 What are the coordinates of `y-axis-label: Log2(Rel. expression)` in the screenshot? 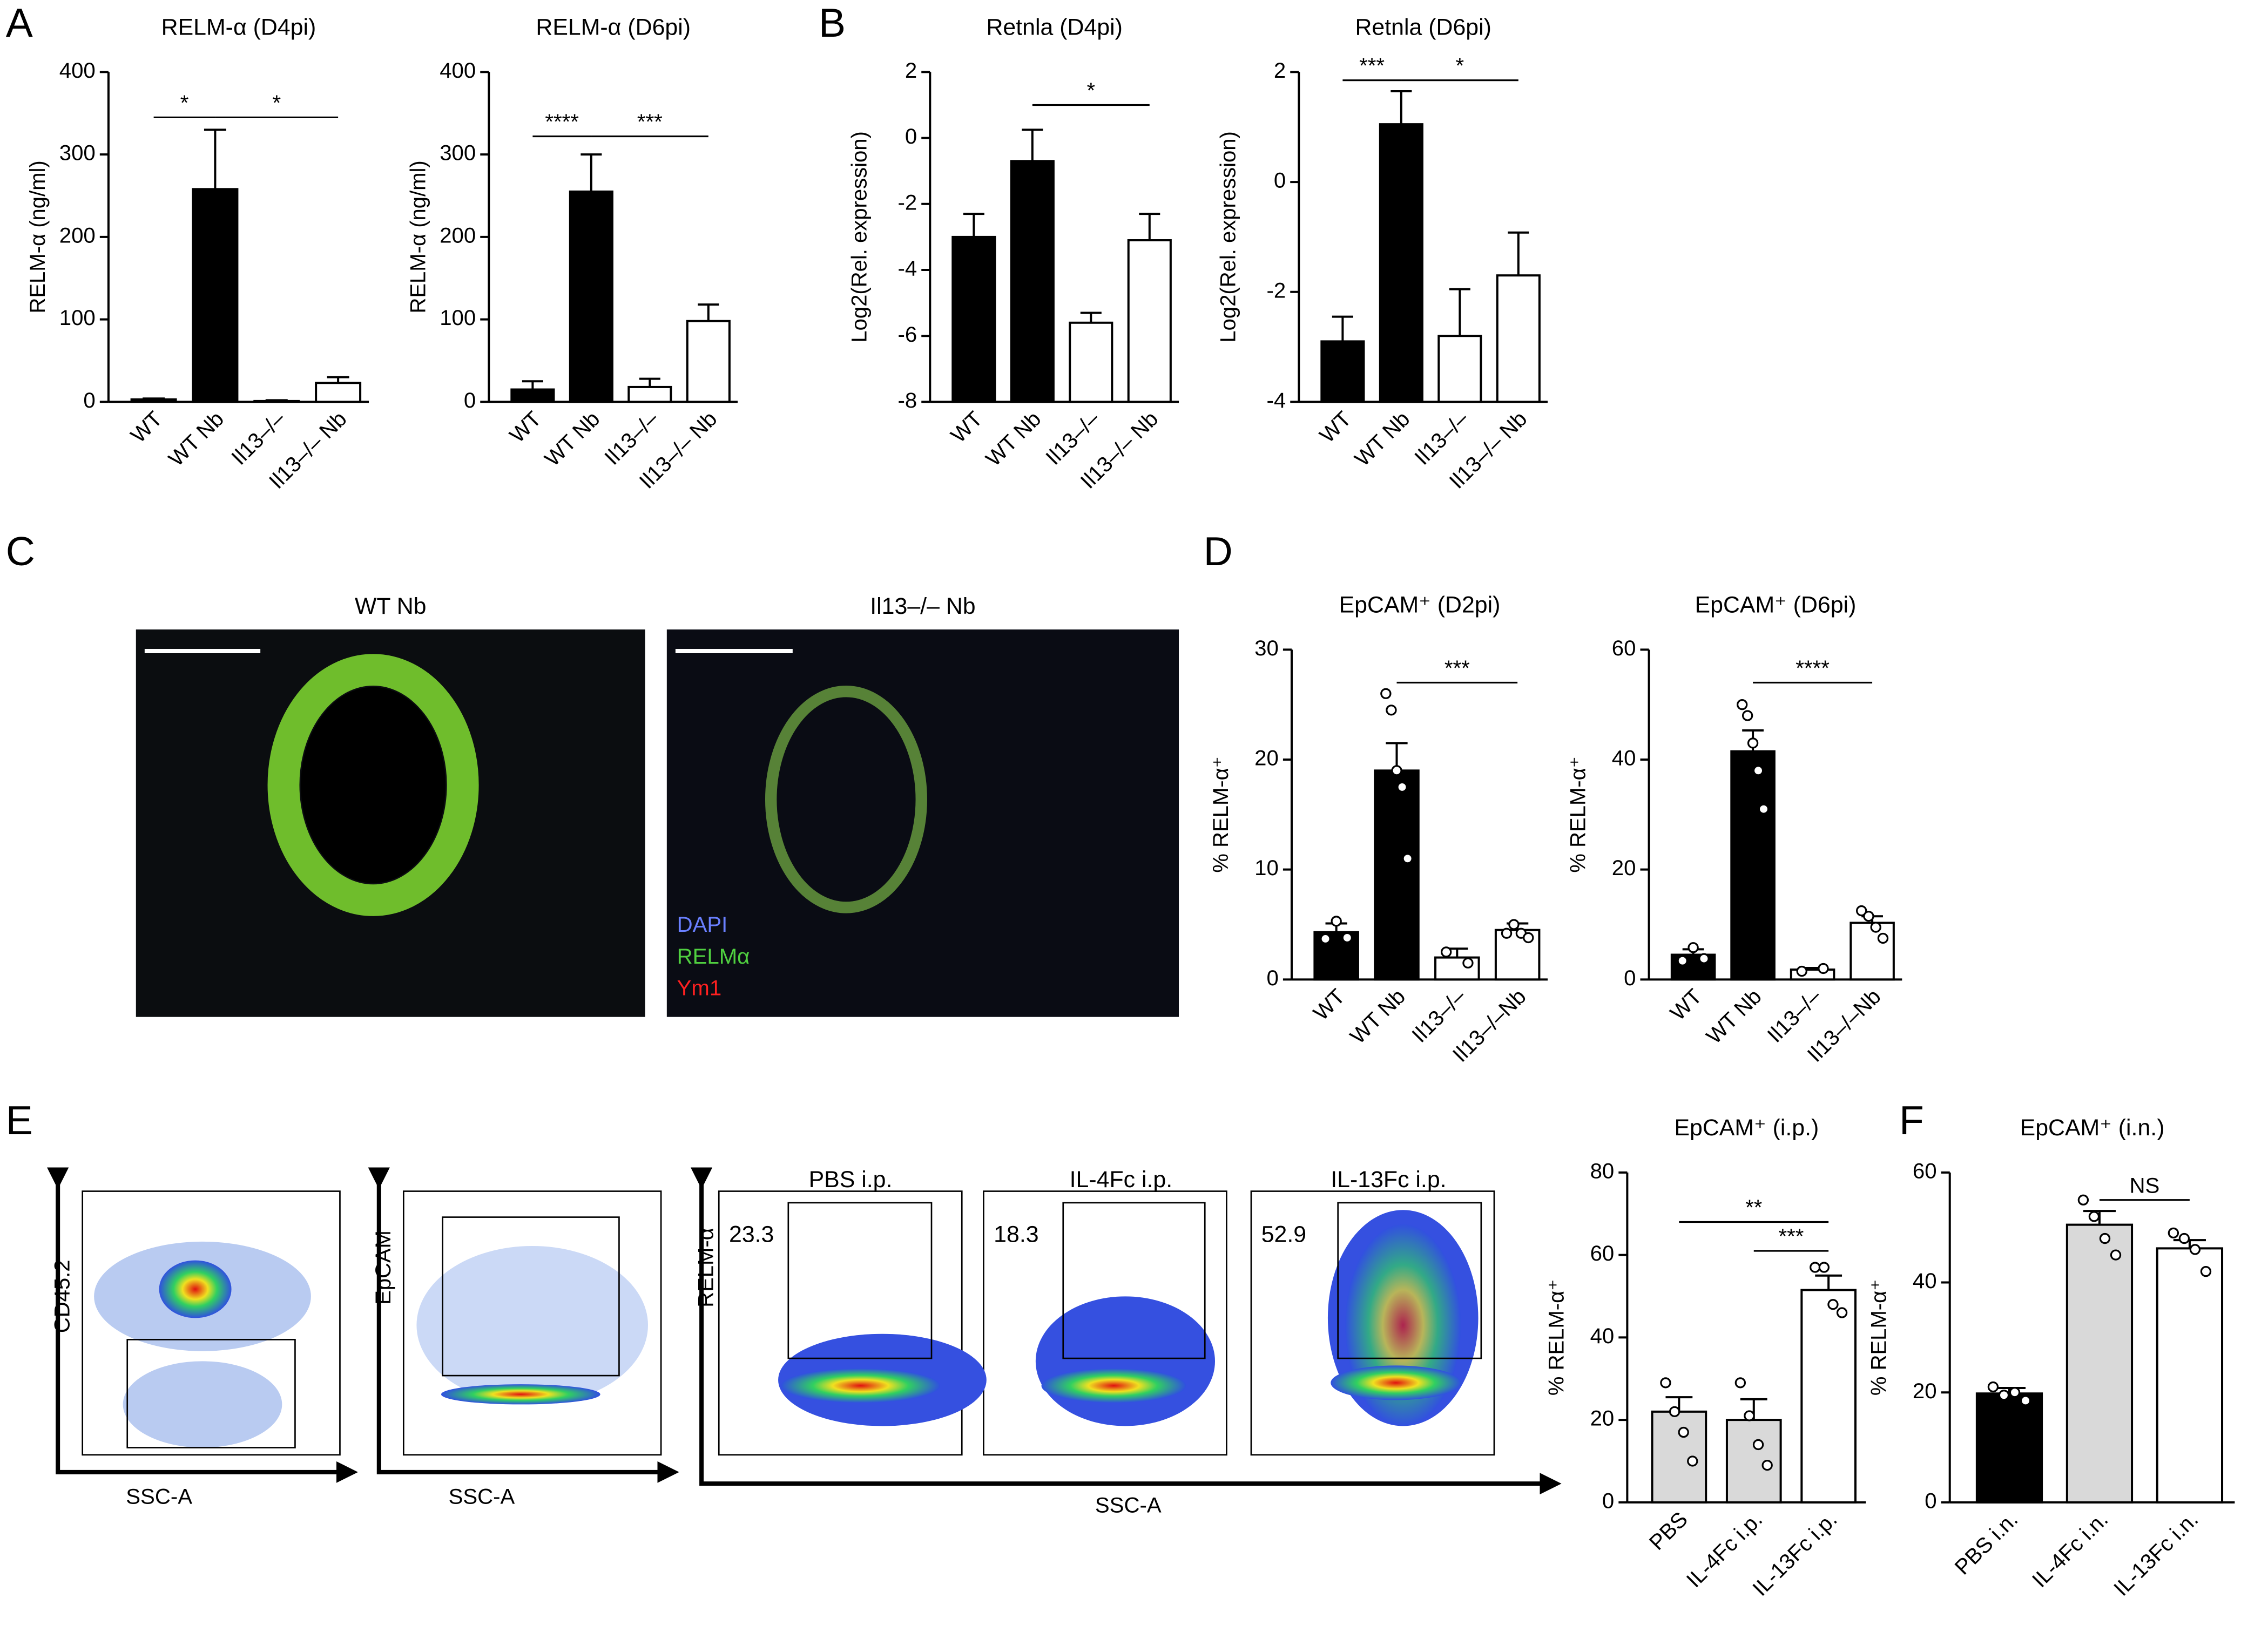 It's located at (859, 236).